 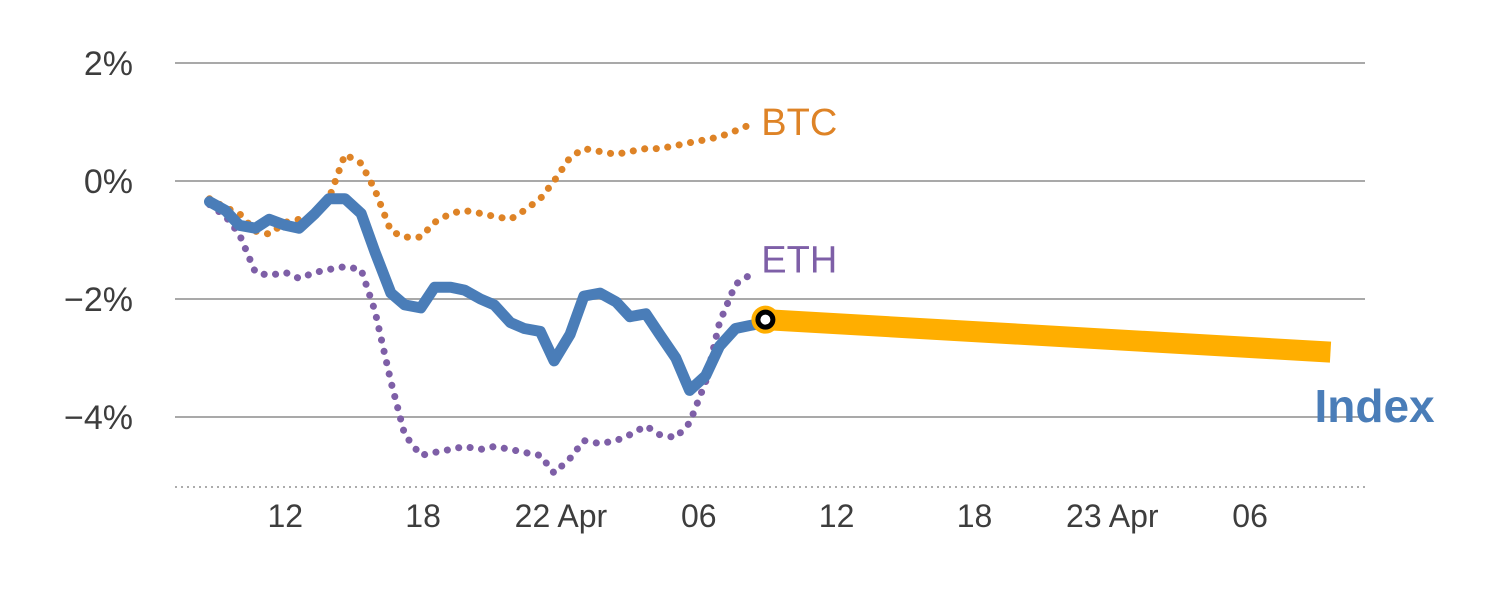 What do you see at coordinates (1375, 406) in the screenshot?
I see `index-series-label: Index` at bounding box center [1375, 406].